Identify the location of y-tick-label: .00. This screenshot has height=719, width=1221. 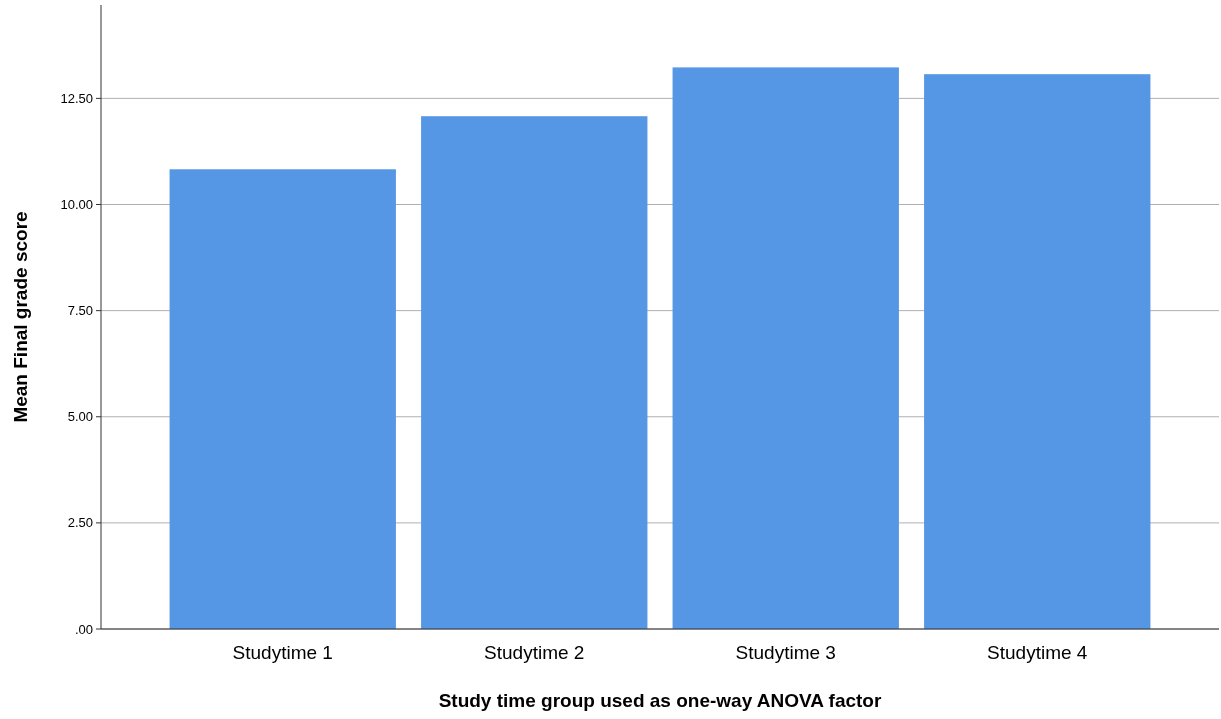
(83, 629).